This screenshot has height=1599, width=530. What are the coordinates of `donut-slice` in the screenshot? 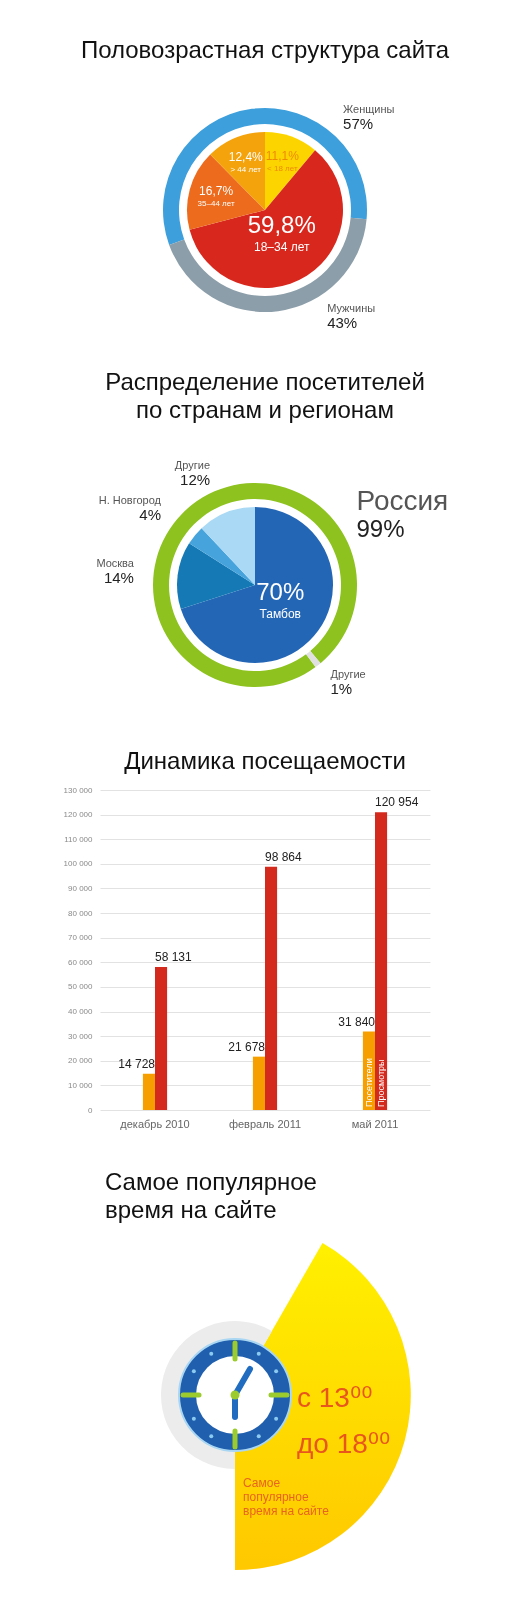 It's located at (313, 659).